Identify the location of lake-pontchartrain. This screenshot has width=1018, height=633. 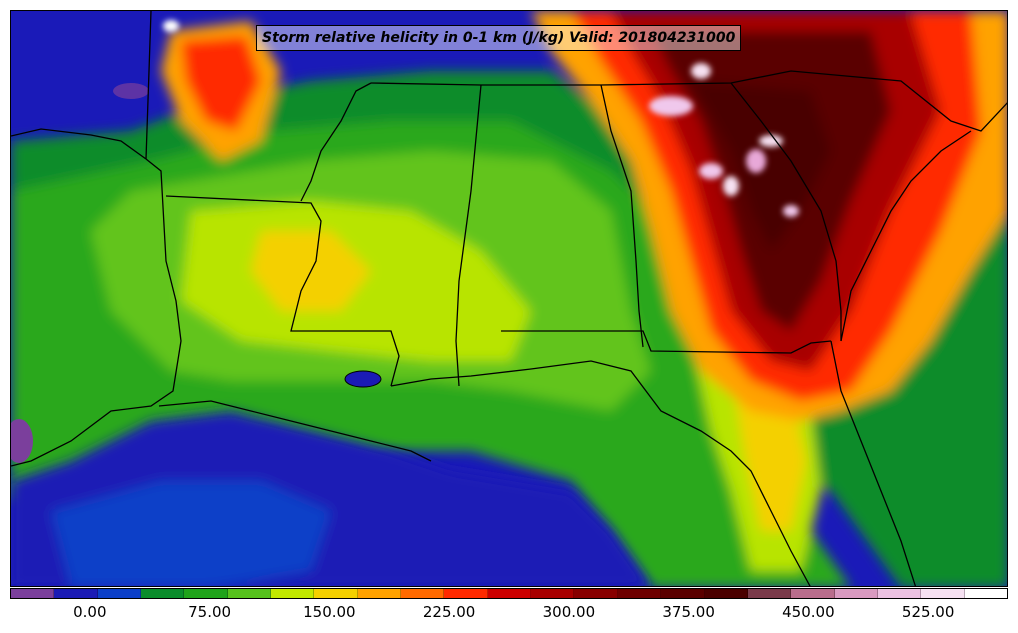
(363, 379).